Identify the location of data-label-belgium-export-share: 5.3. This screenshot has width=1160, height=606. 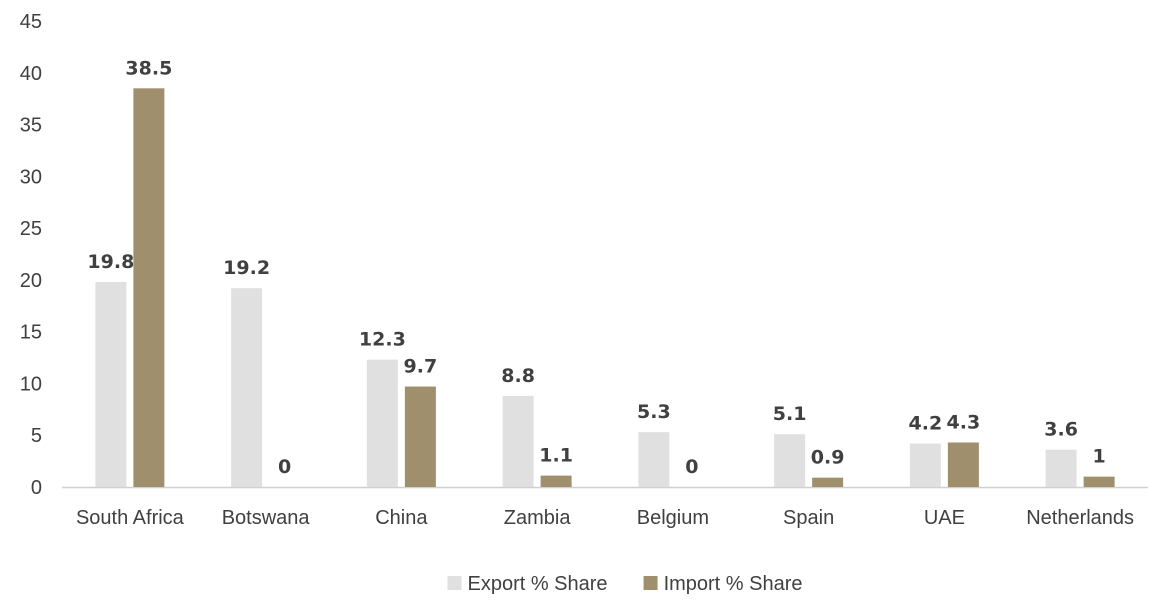
(654, 412).